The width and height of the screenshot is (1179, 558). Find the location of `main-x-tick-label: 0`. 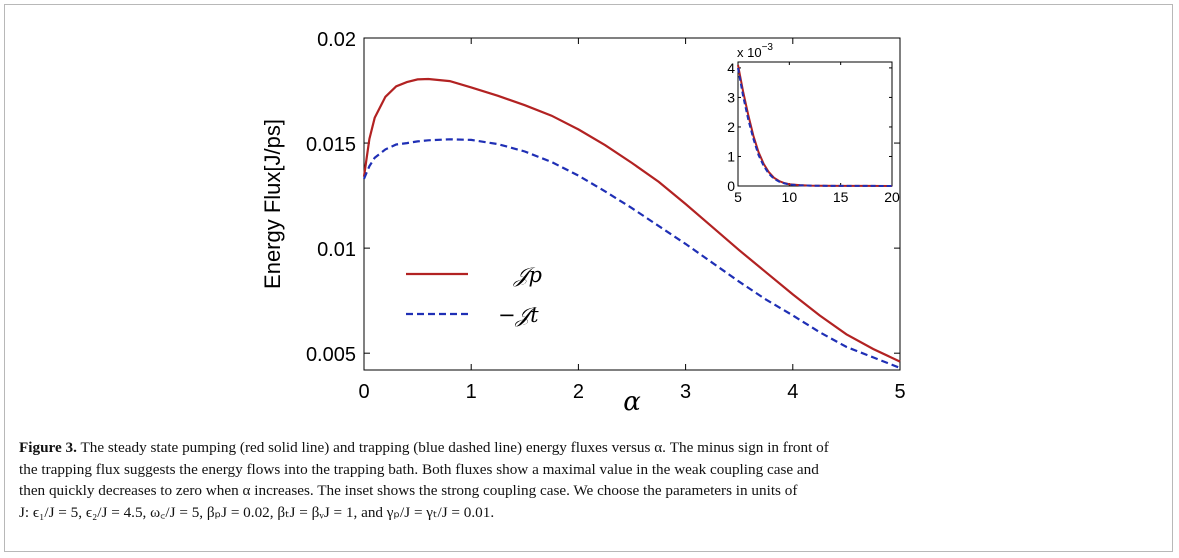

main-x-tick-label: 0 is located at coordinates (363, 392).